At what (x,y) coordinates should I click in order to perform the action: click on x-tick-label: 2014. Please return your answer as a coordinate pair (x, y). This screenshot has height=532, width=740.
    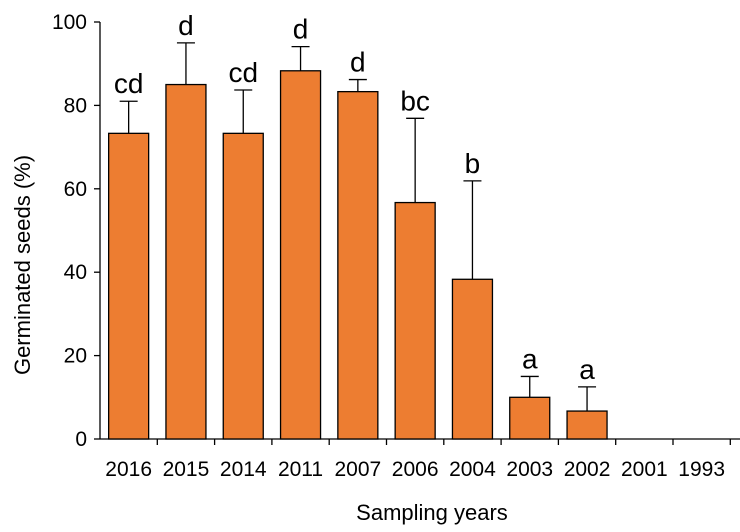
    Looking at the image, I should click on (243, 469).